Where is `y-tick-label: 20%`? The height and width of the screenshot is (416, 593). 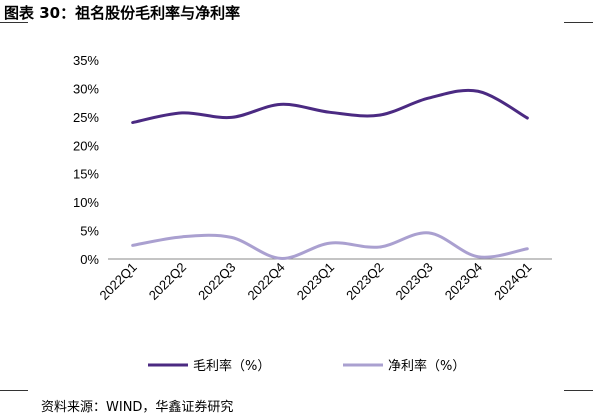 y-tick-label: 20% is located at coordinates (86, 145).